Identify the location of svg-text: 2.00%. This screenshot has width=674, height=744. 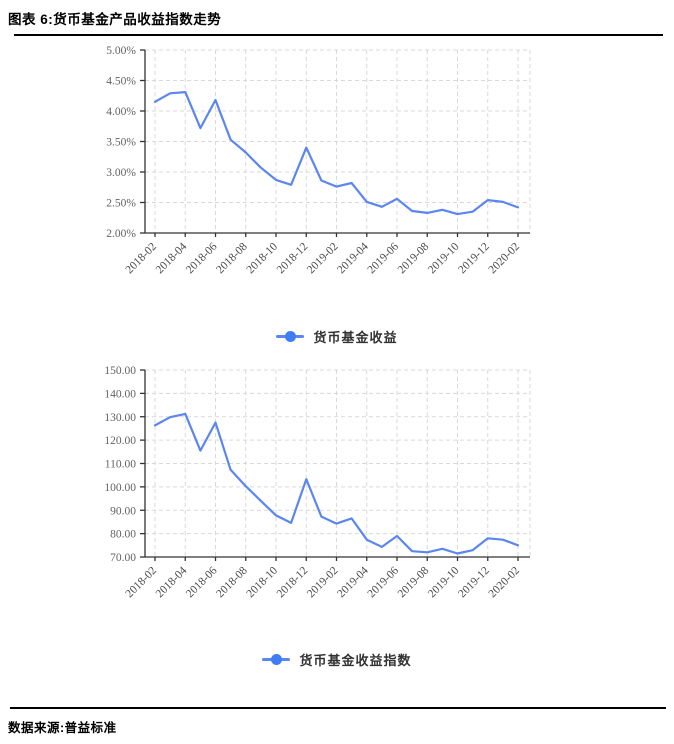
(121, 234).